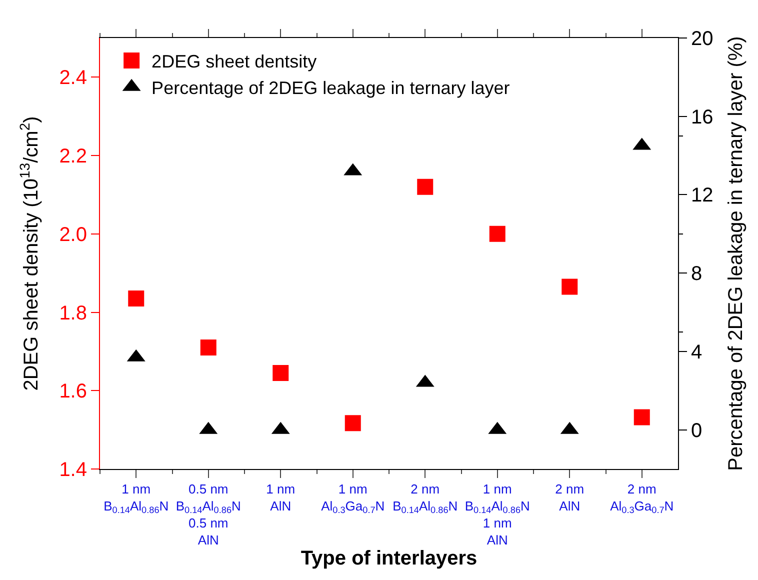  I want to click on y-tick-label: 2.0, so click(73, 235).